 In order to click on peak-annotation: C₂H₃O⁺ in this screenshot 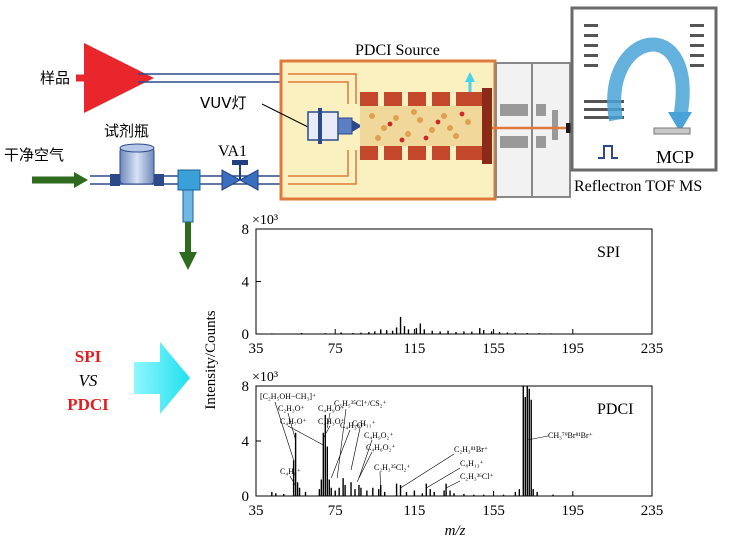, I will do `click(291, 408)`.